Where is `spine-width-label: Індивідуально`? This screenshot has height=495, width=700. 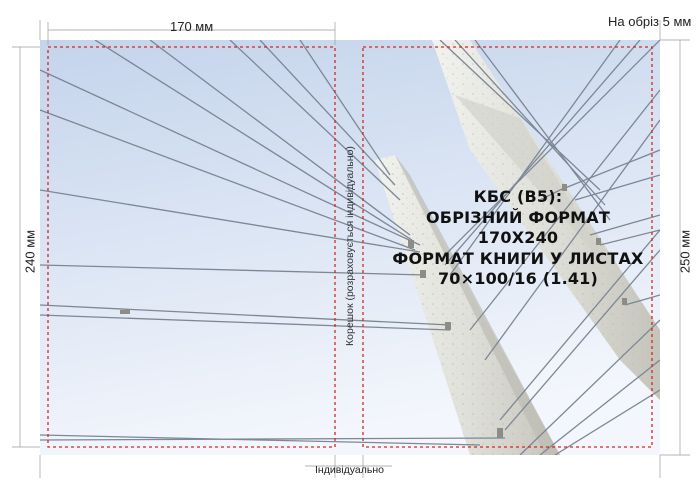
spine-width-label: Індивідуально is located at coordinates (349, 470).